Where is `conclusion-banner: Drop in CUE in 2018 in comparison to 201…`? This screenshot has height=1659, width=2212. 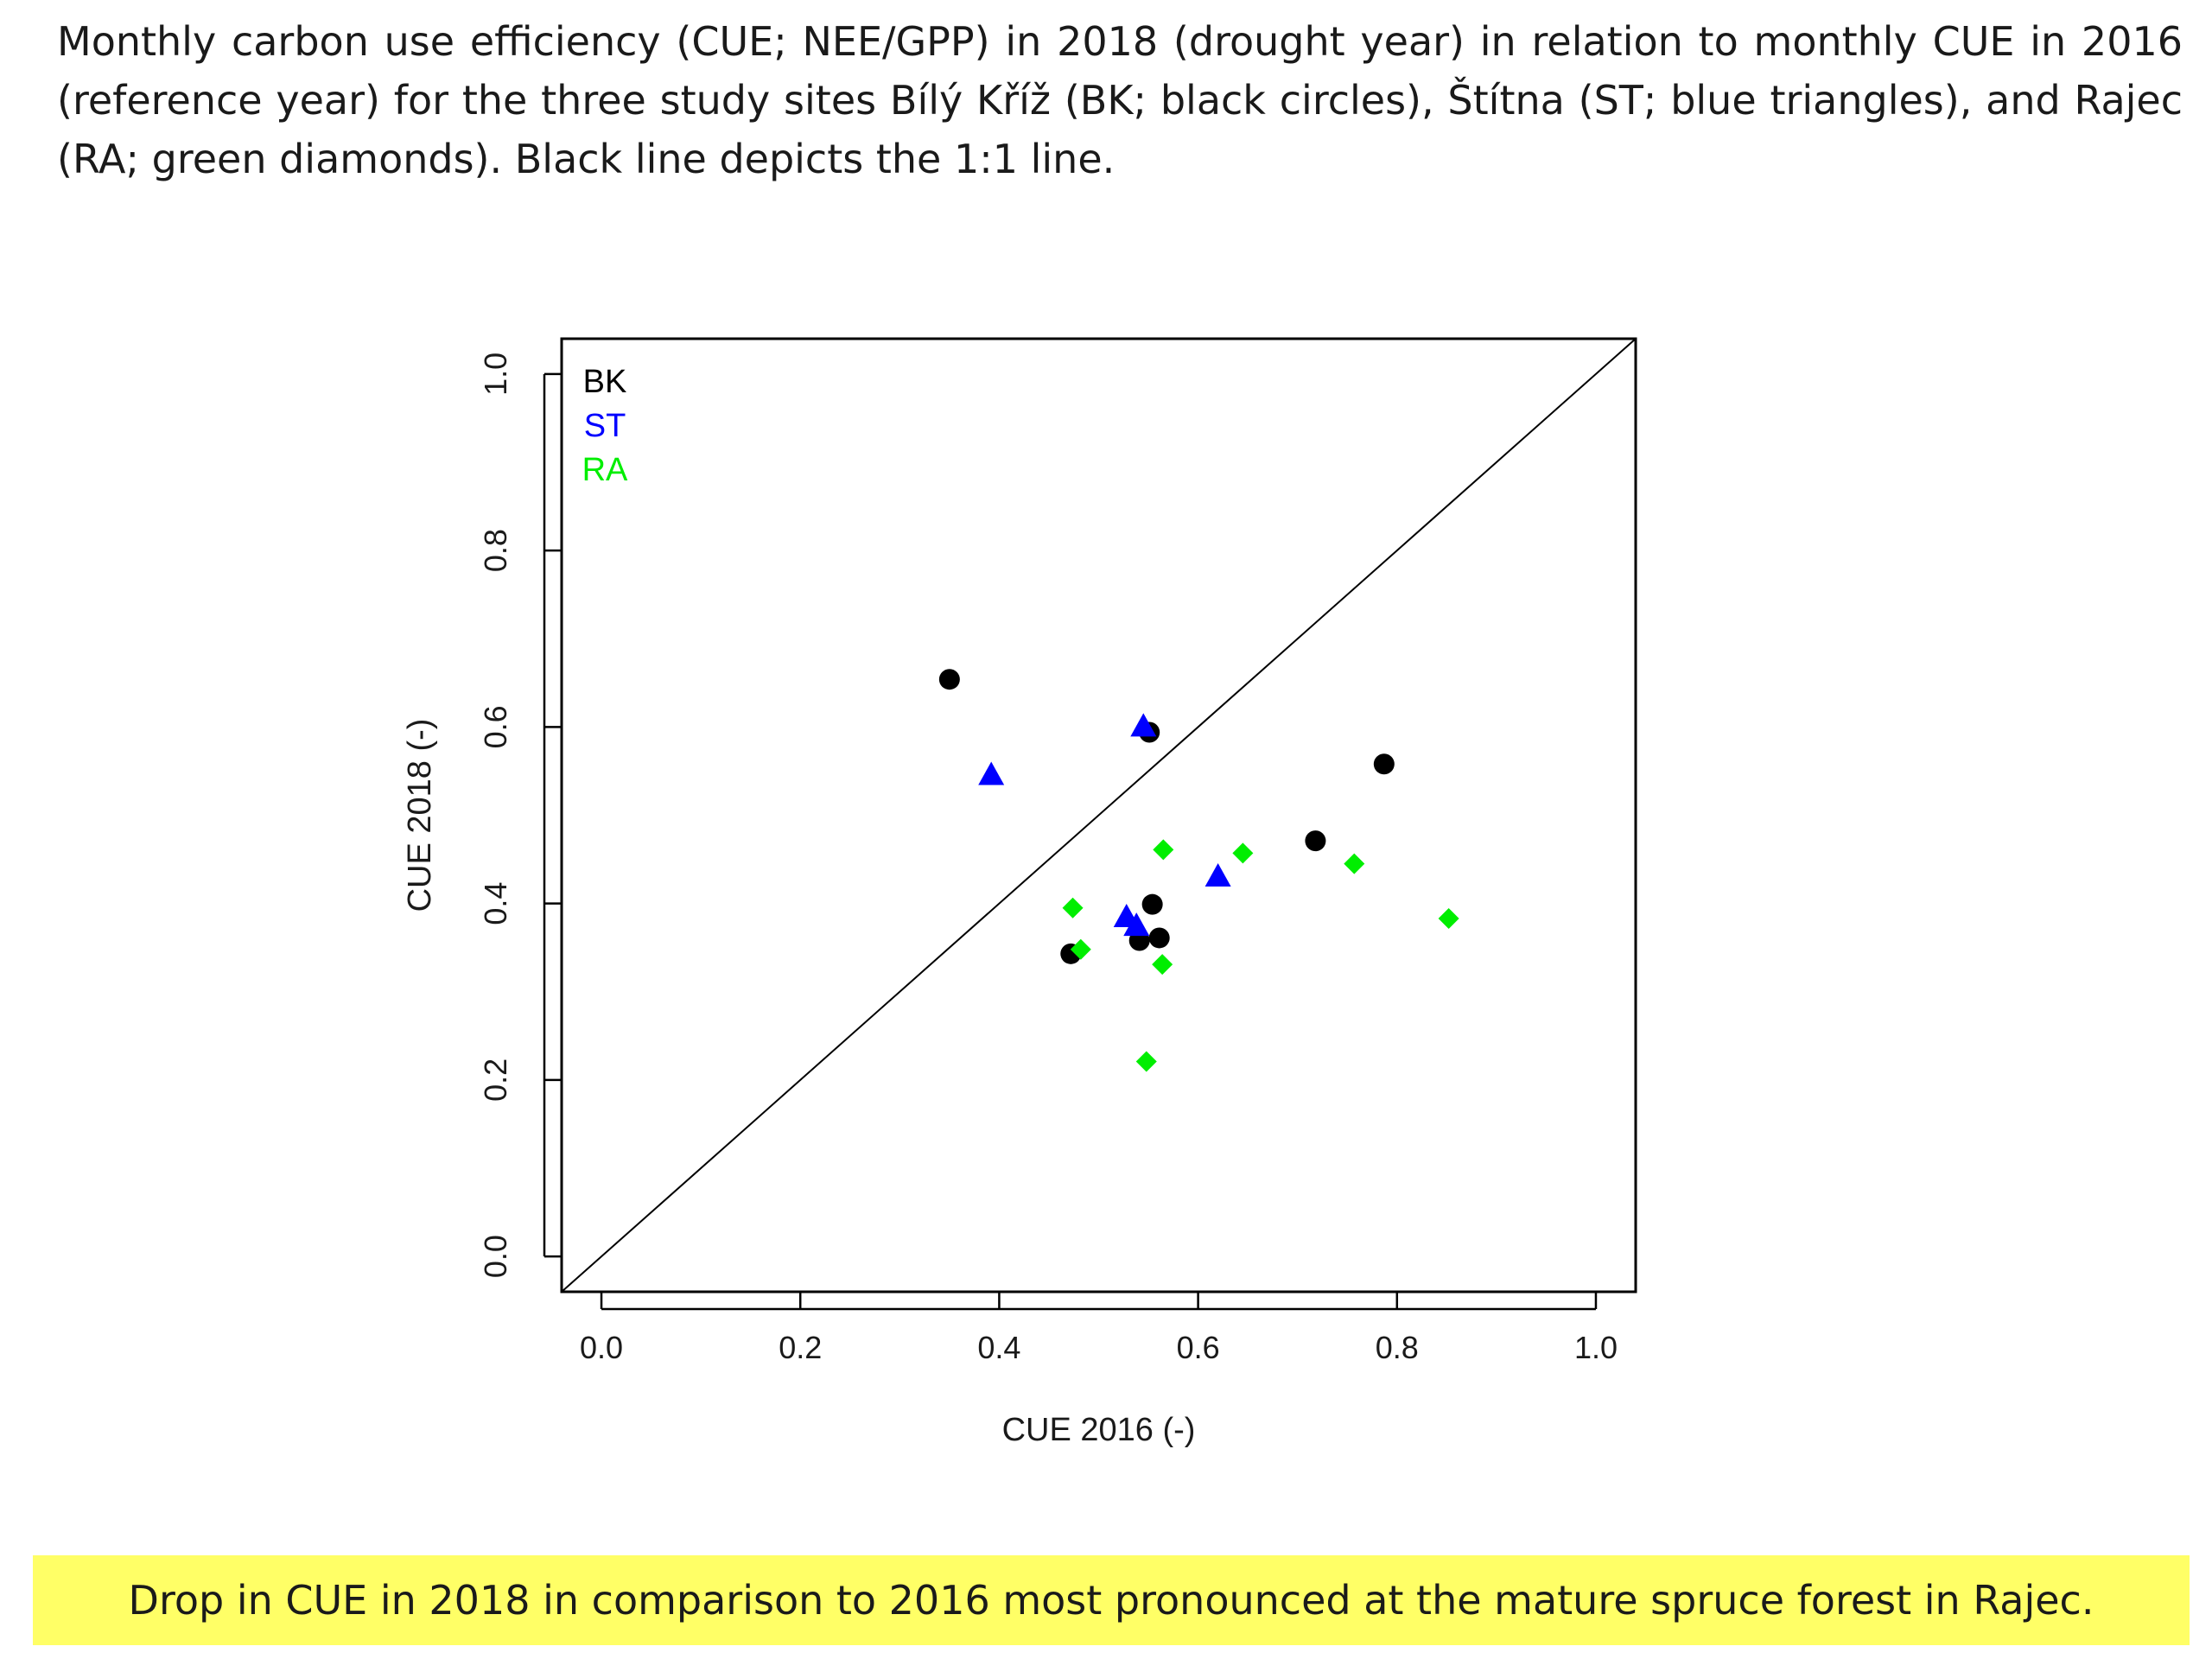
conclusion-banner: Drop in CUE in 2018 in comparison to 201… is located at coordinates (1111, 1600).